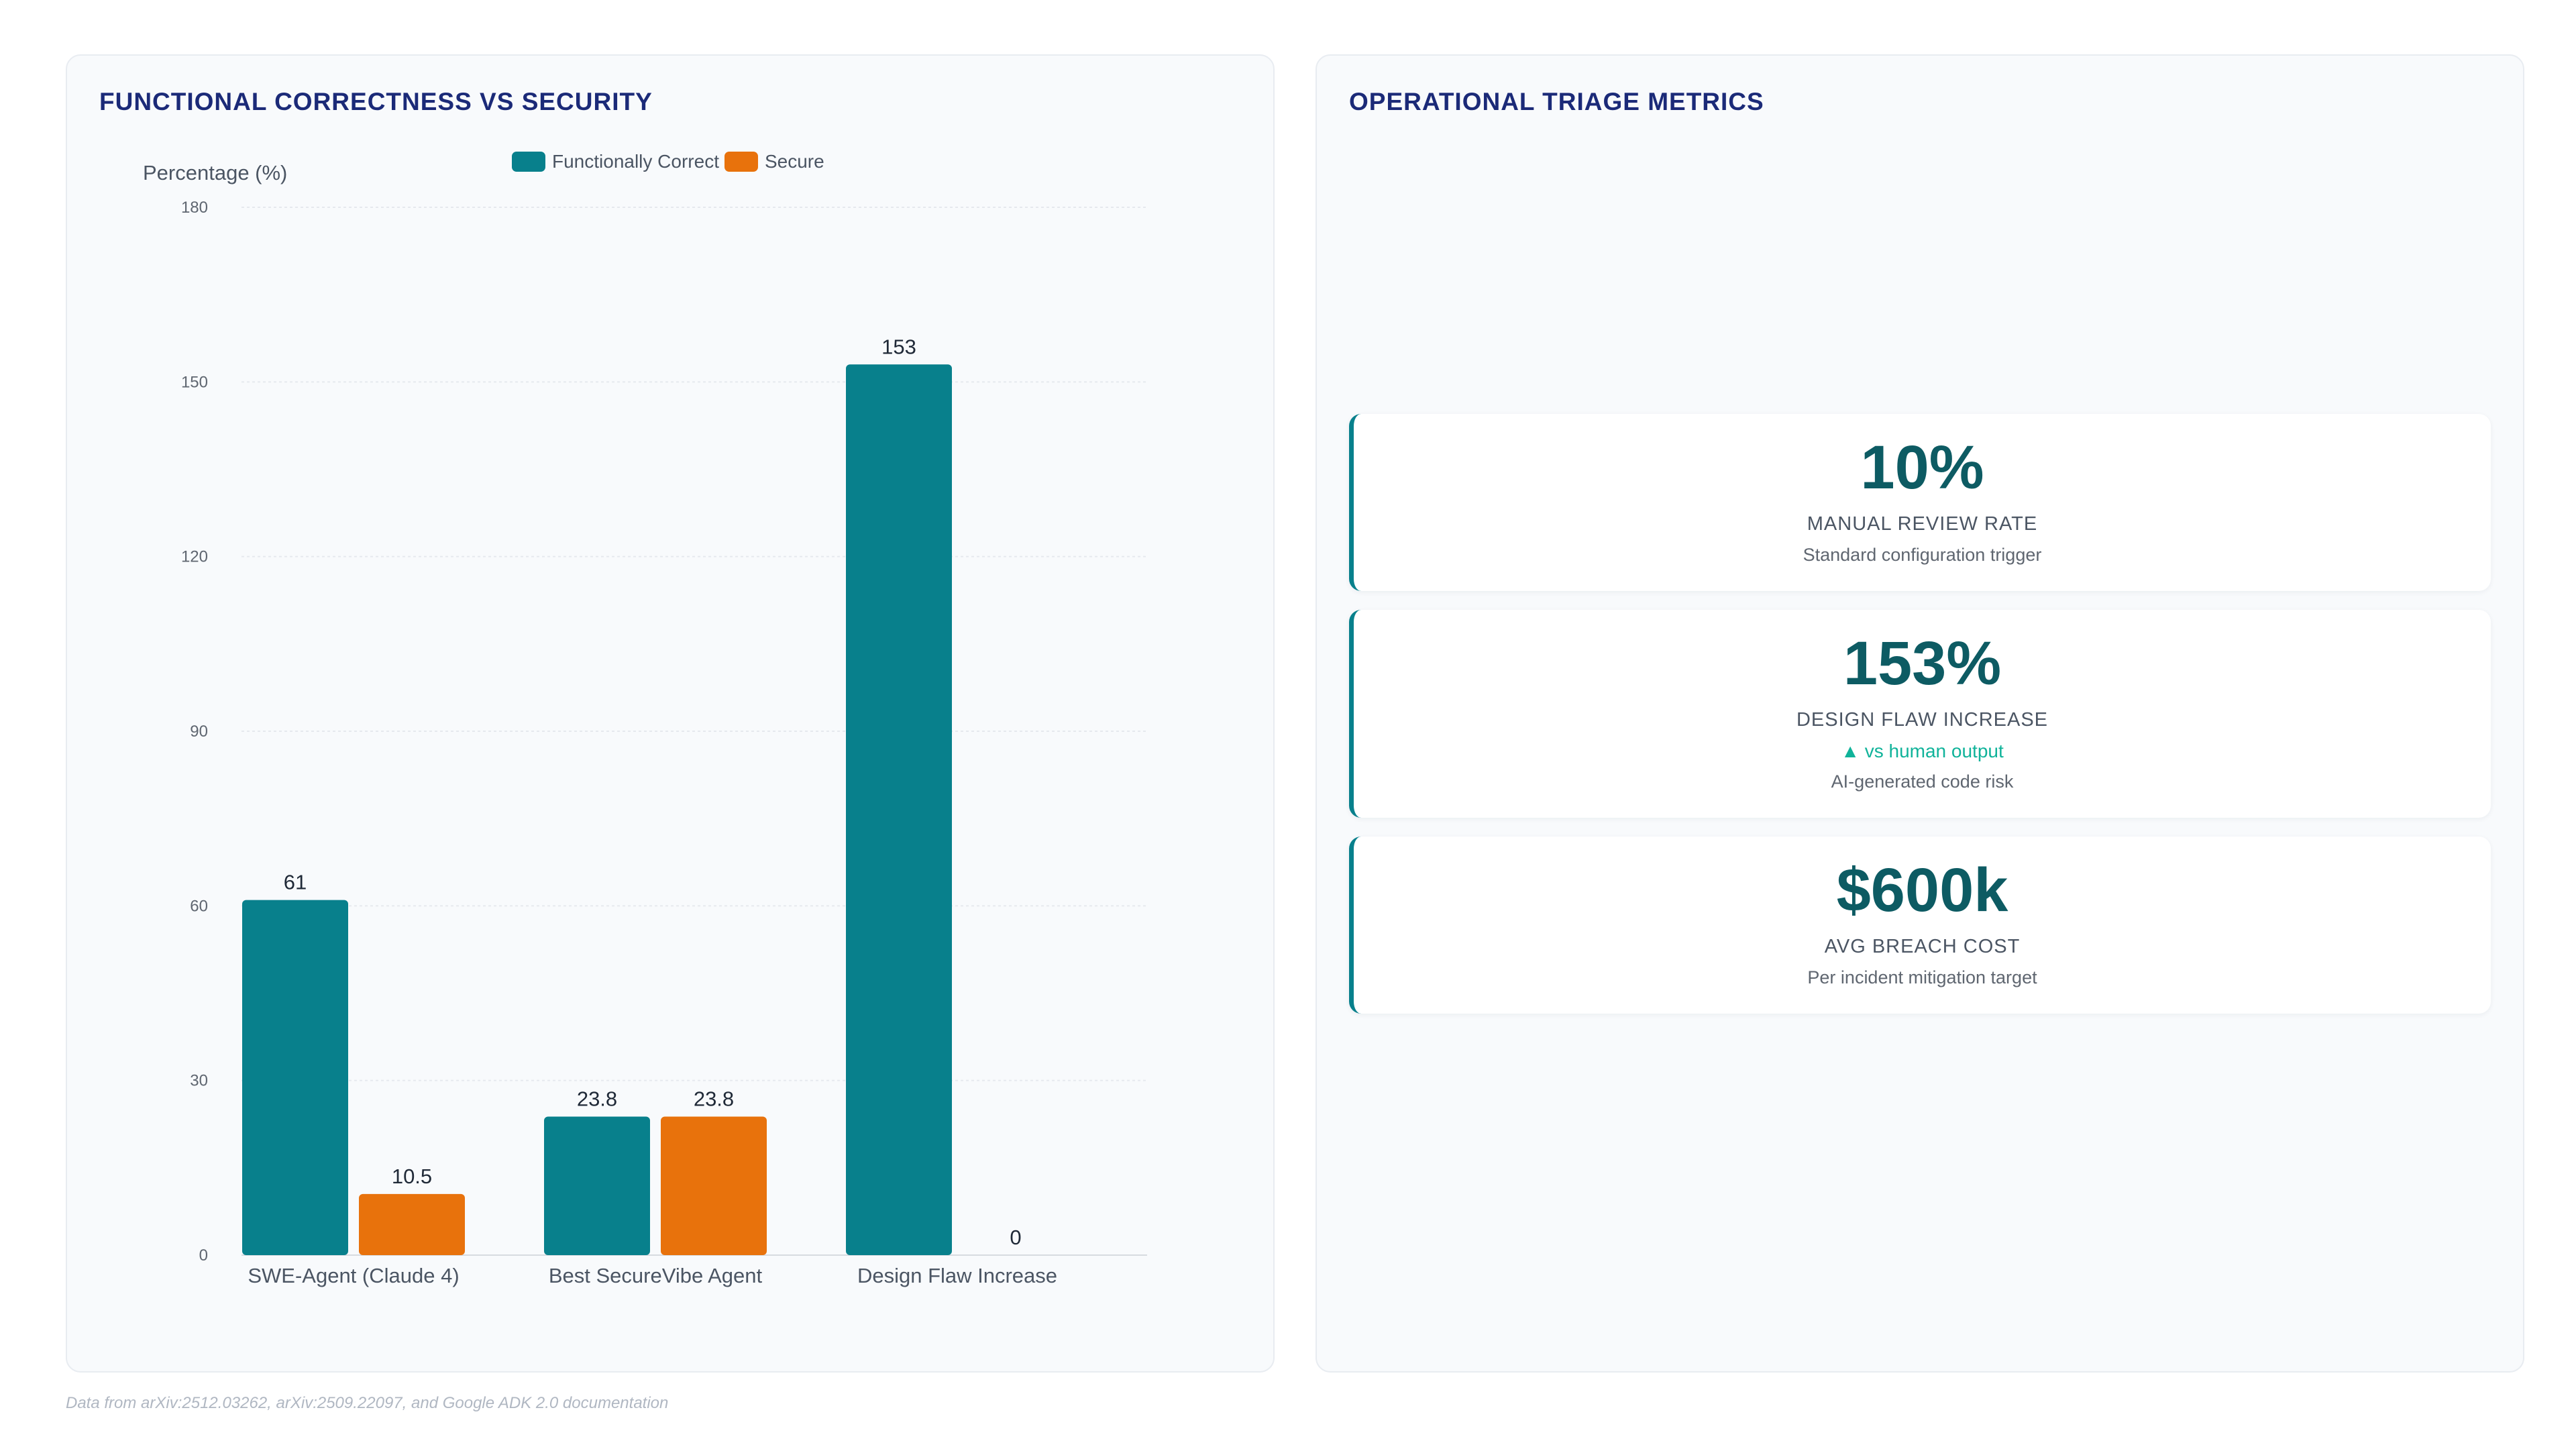 The image size is (2576, 1449). Describe the element at coordinates (1922, 889) in the screenshot. I see `metric-value: $600k` at that location.